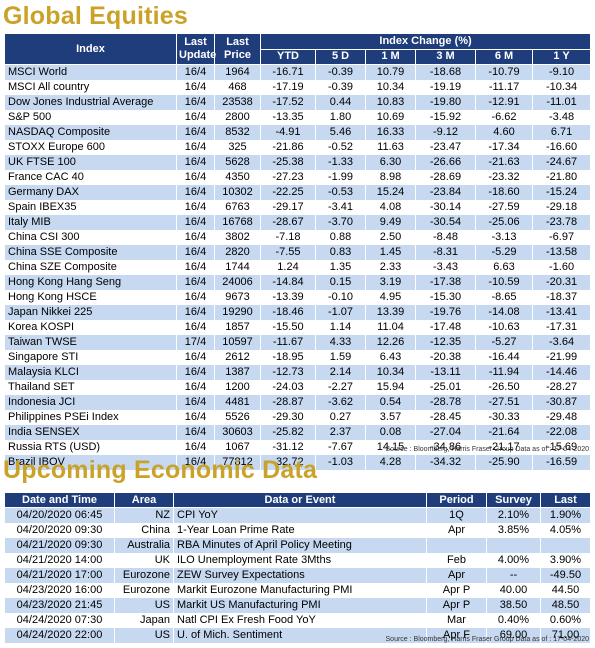 Image resolution: width=595 pixels, height=648 pixels. What do you see at coordinates (90, 282) in the screenshot?
I see `index-name: Hong Kong Hang Seng` at bounding box center [90, 282].